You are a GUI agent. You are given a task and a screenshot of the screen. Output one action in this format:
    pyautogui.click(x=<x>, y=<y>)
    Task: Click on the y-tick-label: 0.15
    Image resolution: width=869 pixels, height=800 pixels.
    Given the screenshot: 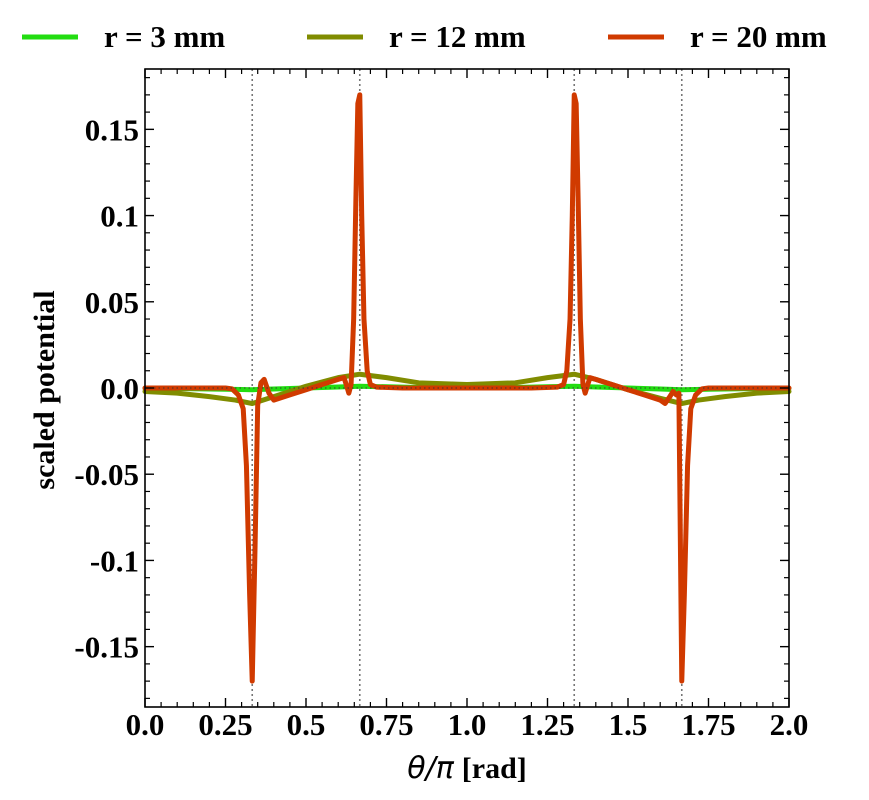 What is the action you would take?
    pyautogui.click(x=112, y=129)
    